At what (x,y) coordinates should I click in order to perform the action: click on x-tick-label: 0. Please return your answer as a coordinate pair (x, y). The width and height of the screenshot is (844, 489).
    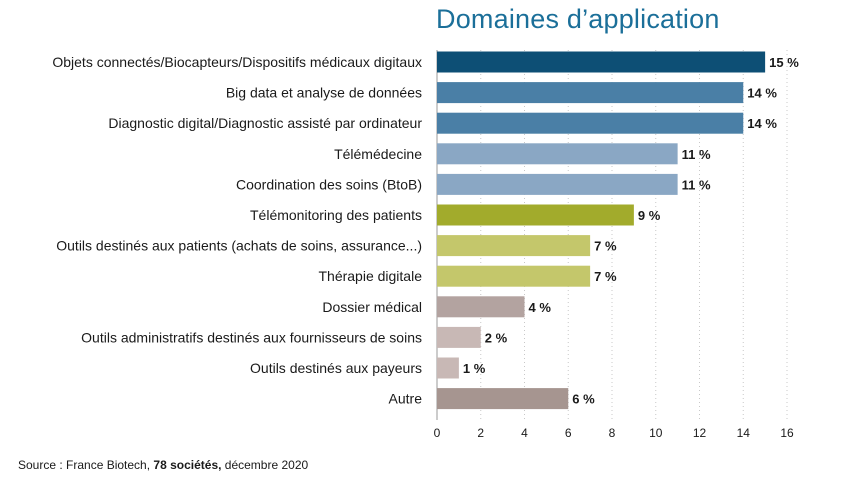
    Looking at the image, I should click on (437, 433).